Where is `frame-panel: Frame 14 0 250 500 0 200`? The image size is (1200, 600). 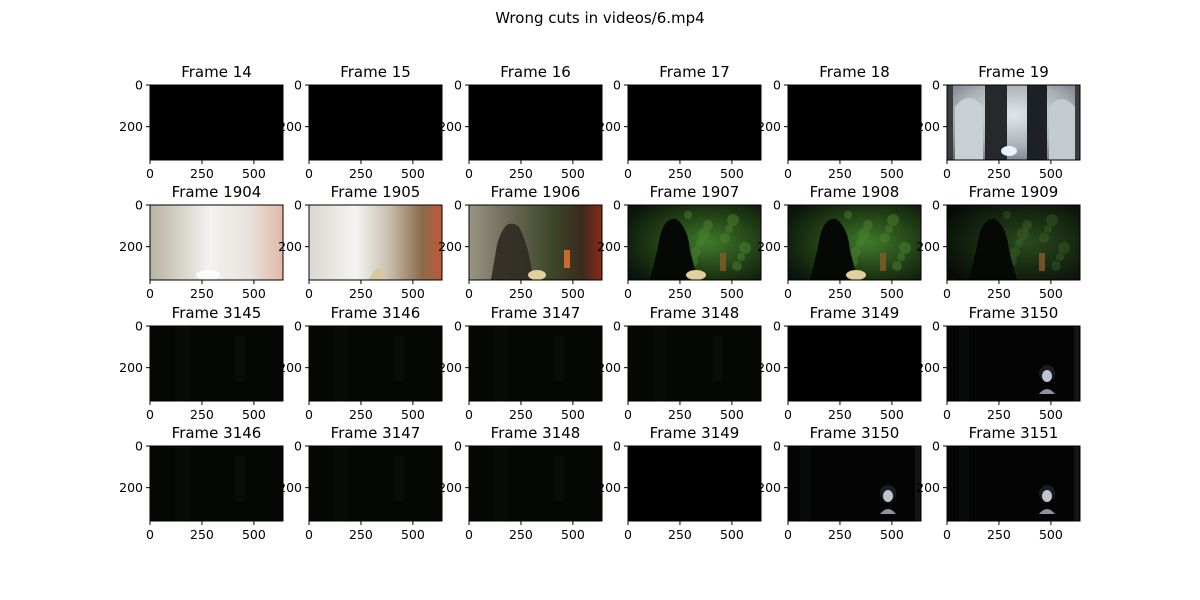
frame-panel: Frame 14 0 250 500 0 200 is located at coordinates (201, 122).